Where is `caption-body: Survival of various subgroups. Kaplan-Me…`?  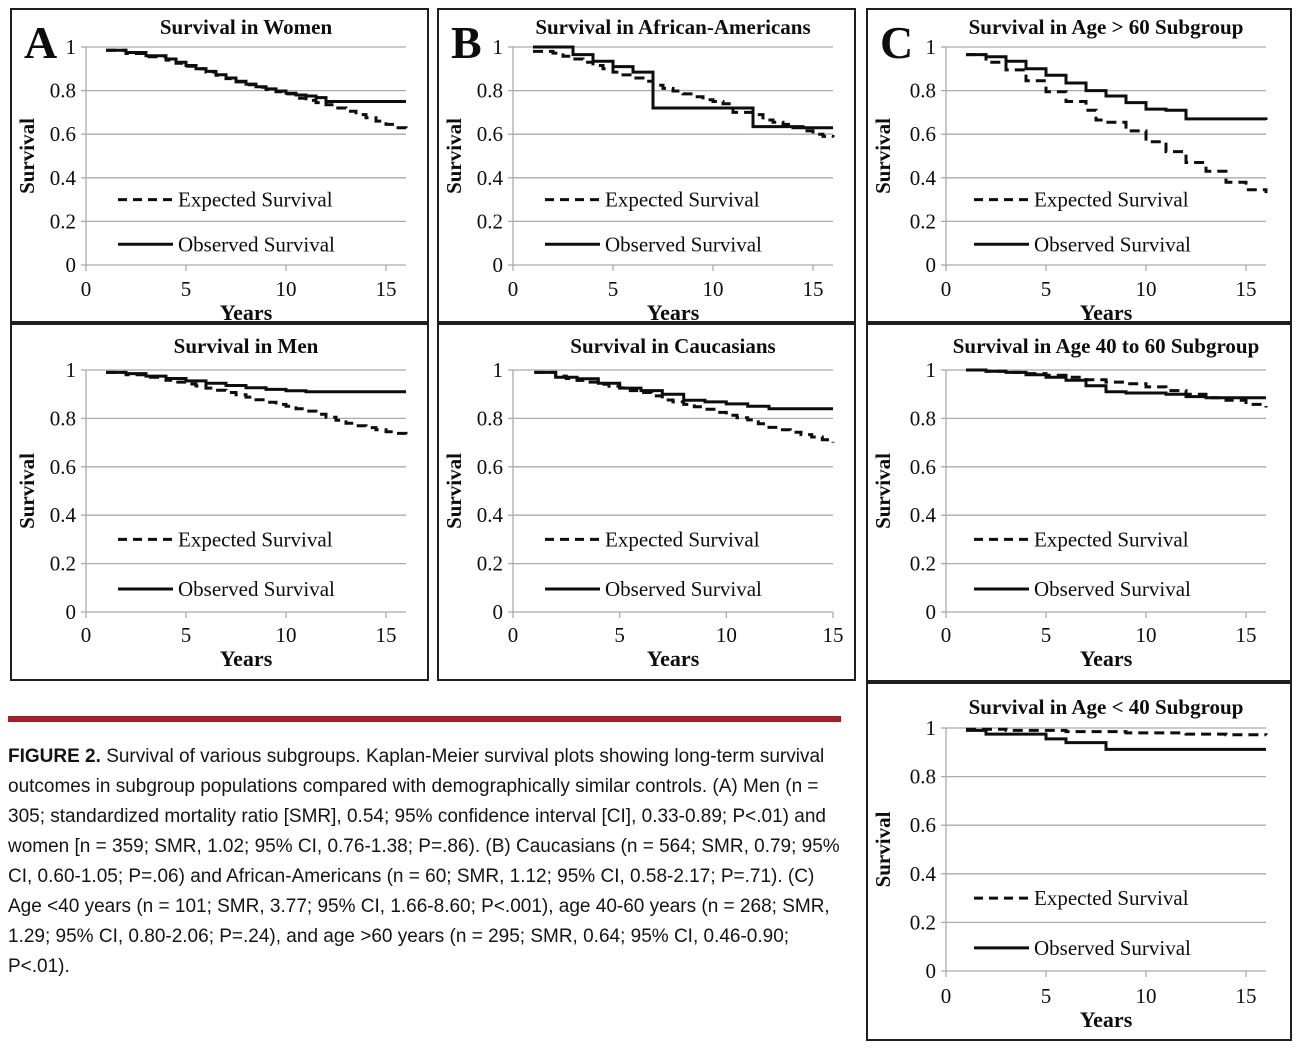
caption-body: Survival of various subgroups. Kaplan-Me… is located at coordinates (424, 861).